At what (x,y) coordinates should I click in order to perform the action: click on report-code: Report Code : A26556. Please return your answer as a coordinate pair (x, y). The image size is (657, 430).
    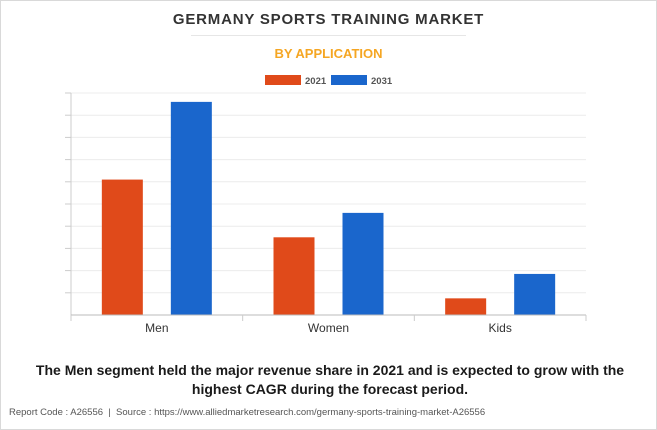
    Looking at the image, I should click on (56, 412).